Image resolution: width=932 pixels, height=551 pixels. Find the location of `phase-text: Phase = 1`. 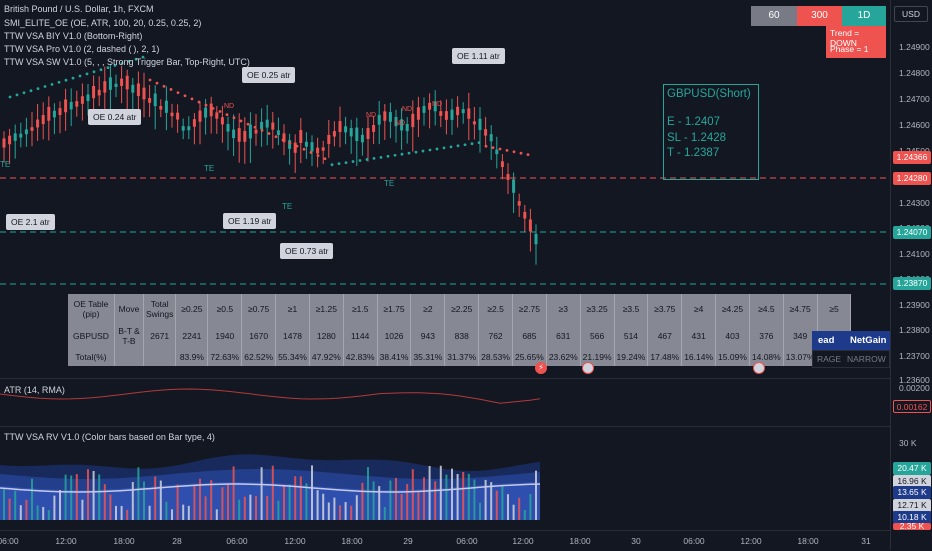

phase-text: Phase = 1 is located at coordinates (849, 49).